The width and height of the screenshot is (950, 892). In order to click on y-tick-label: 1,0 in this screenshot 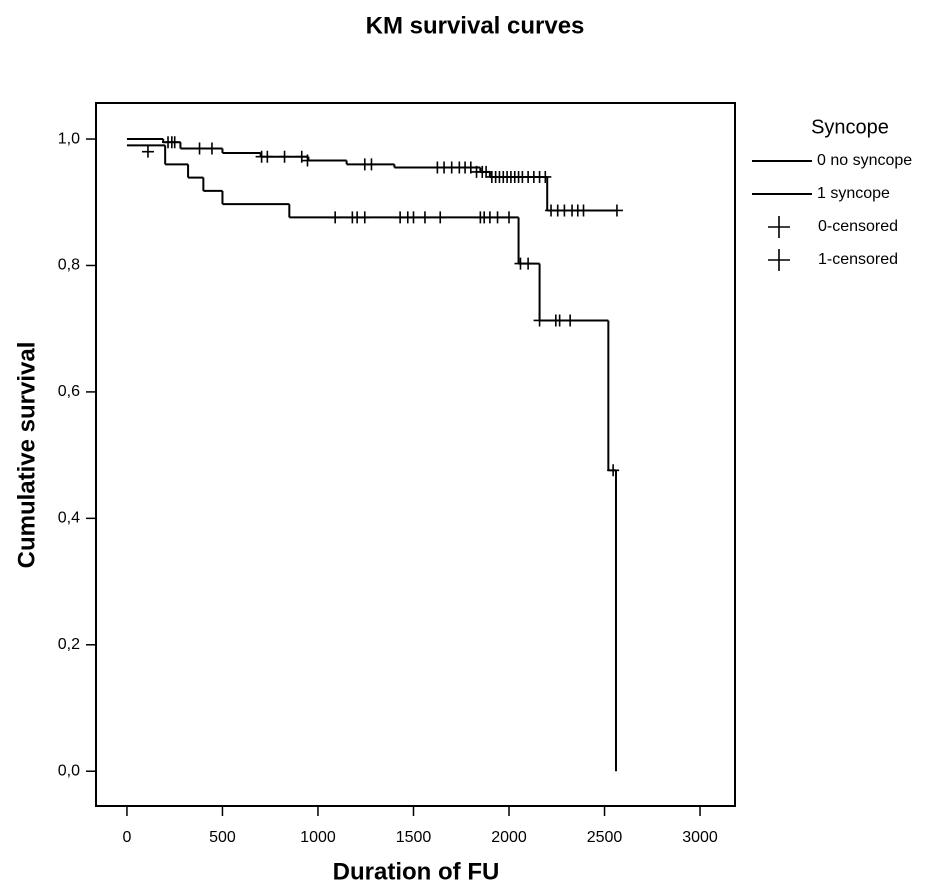, I will do `click(69, 138)`.